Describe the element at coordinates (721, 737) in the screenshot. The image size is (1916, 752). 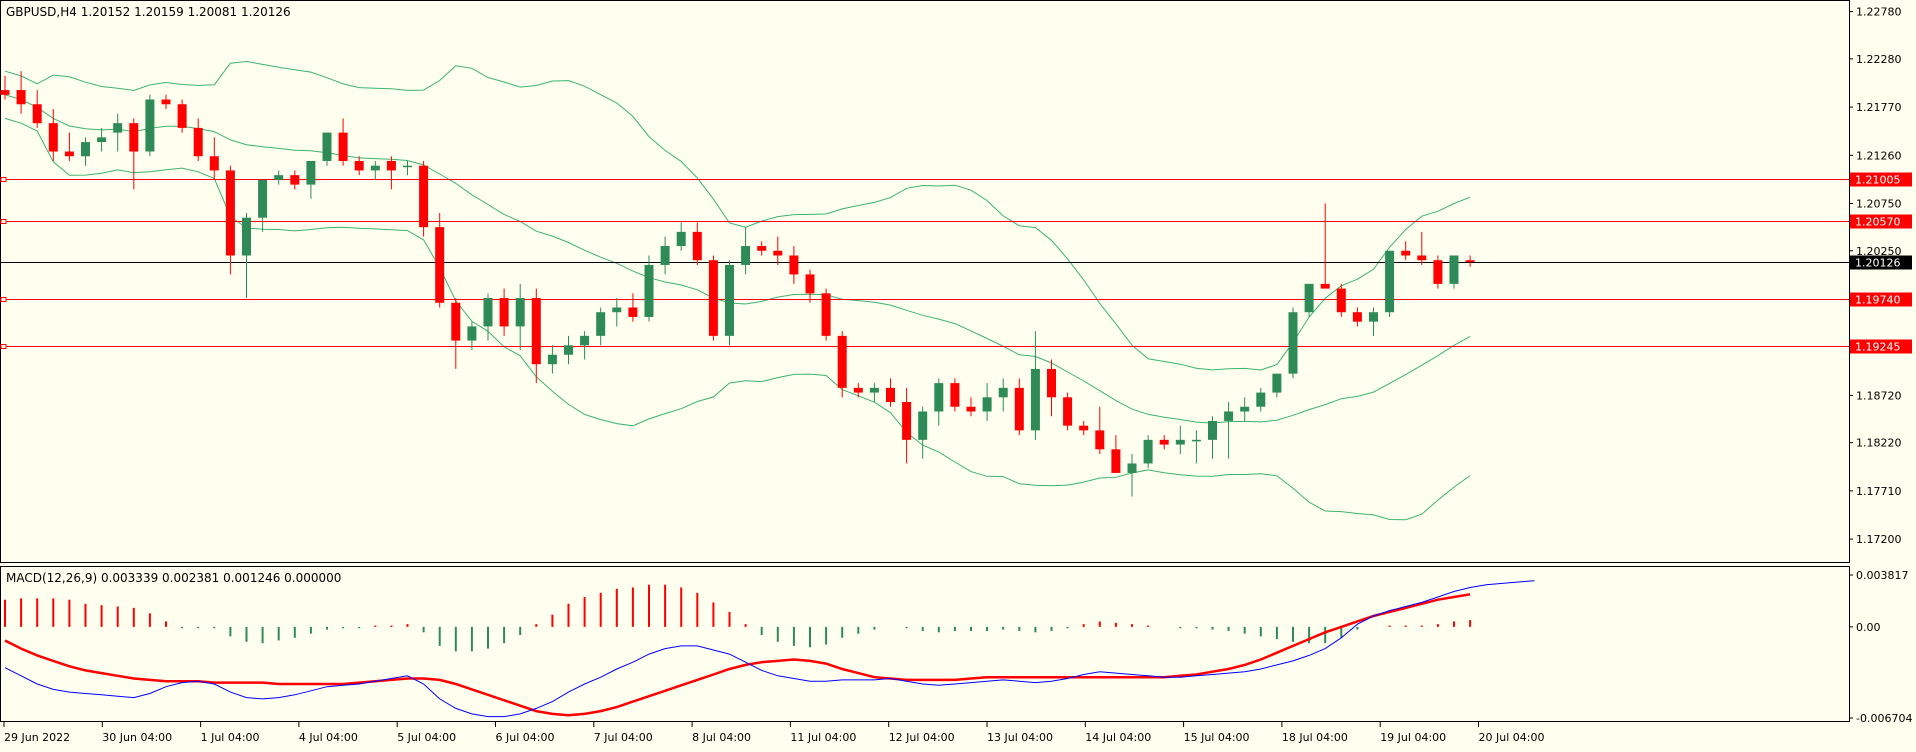
I see `time-tick-label: 8 Jul 04:00` at that location.